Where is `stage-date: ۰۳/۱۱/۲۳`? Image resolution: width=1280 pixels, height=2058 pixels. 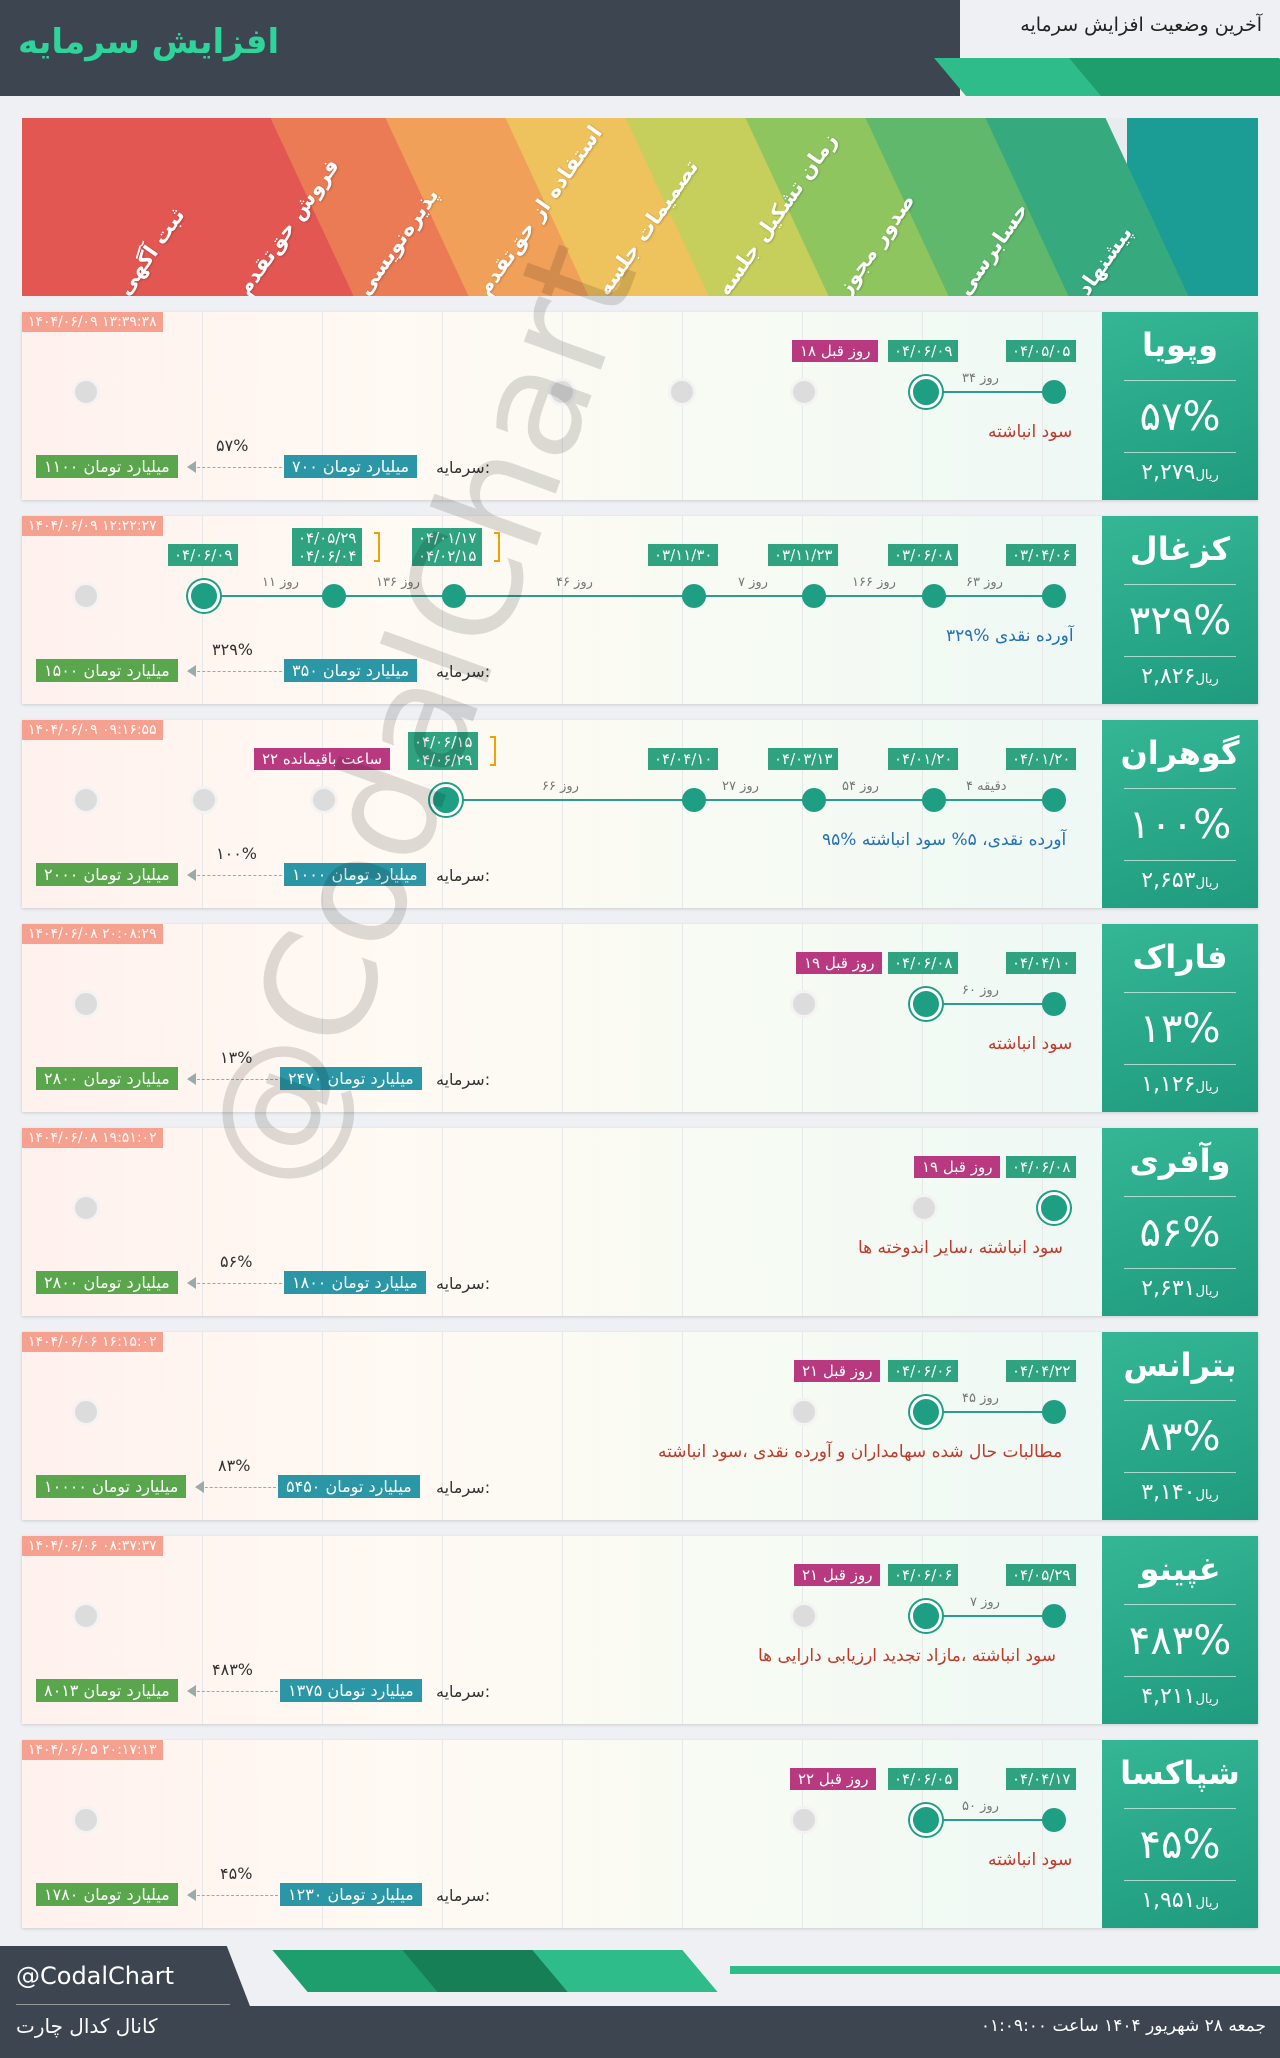
stage-date: ۰۳/۱۱/۲۳ is located at coordinates (803, 555).